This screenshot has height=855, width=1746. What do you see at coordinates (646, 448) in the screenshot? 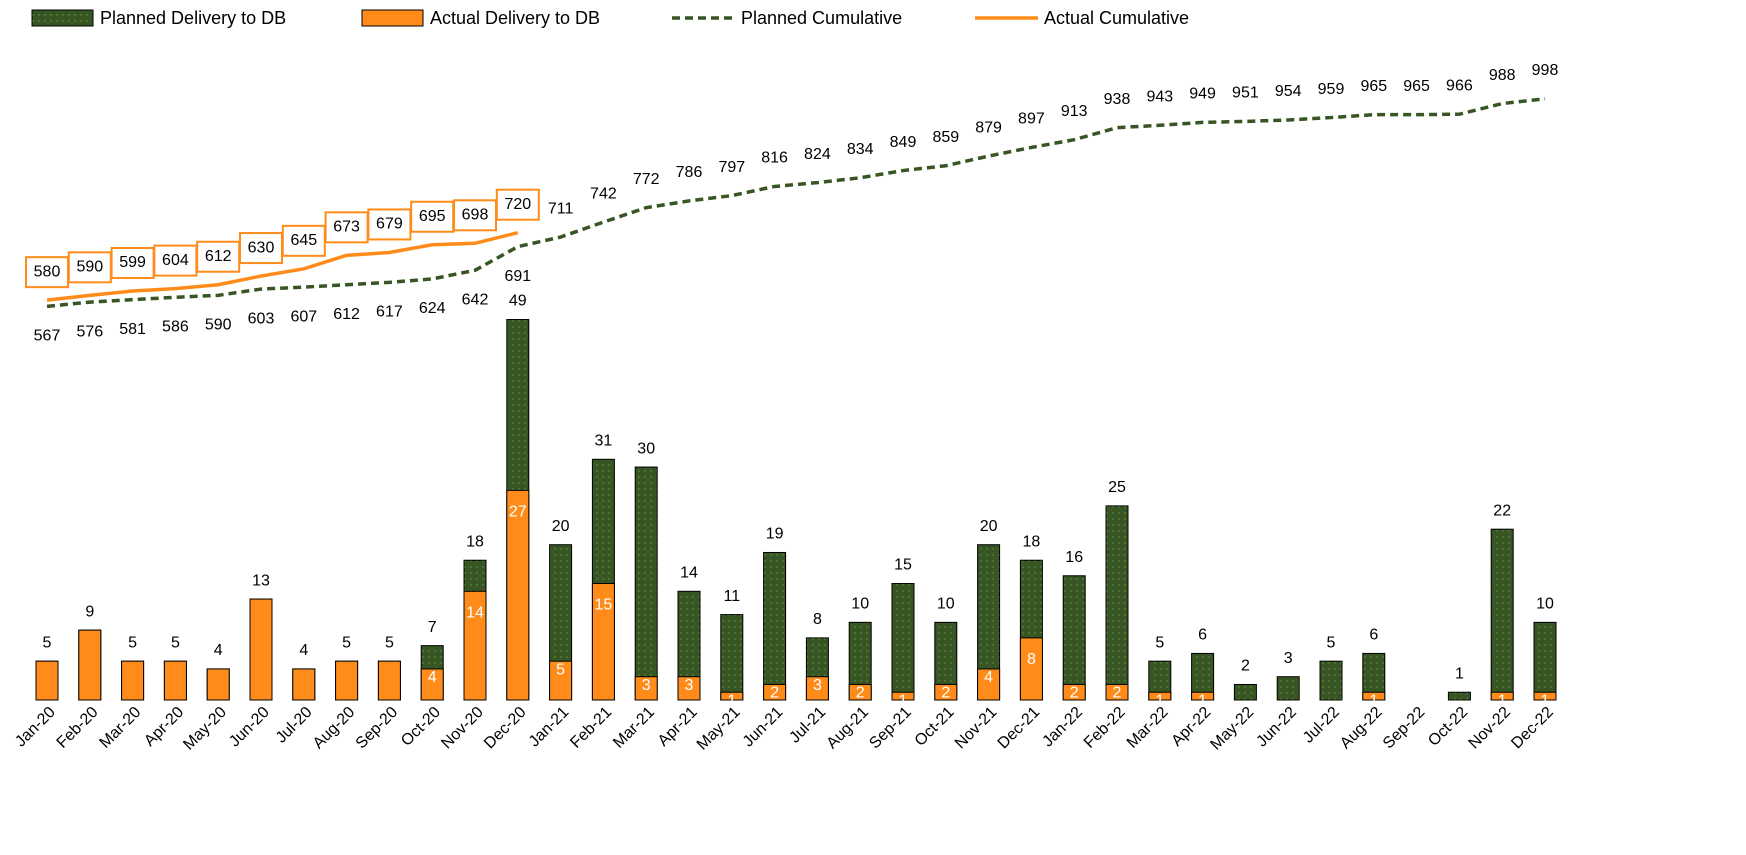
I see `data-label: 30` at bounding box center [646, 448].